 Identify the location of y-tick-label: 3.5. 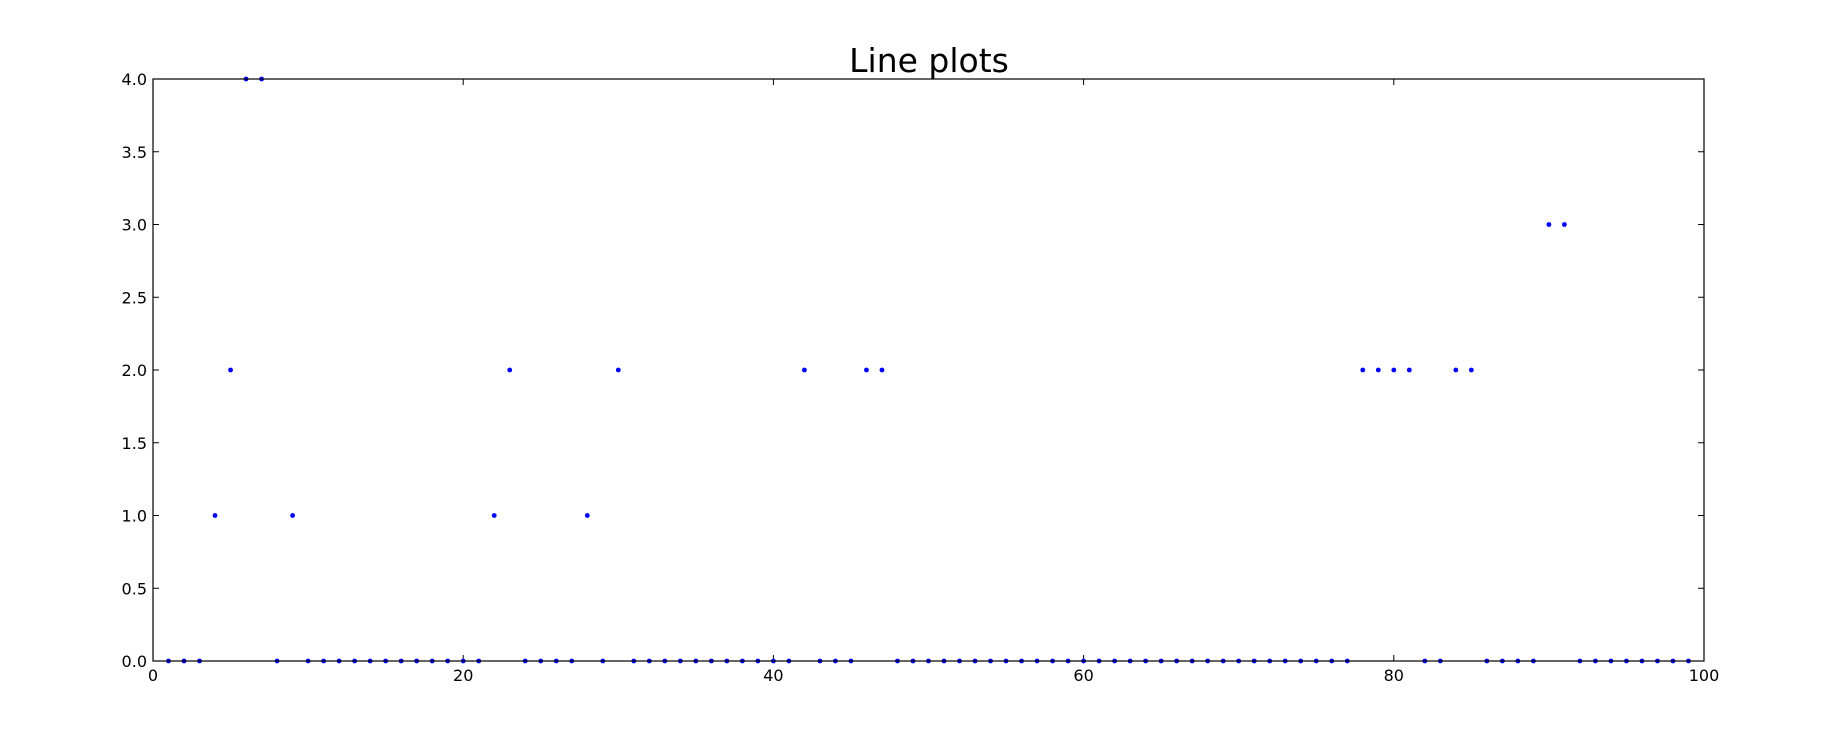
(134, 152).